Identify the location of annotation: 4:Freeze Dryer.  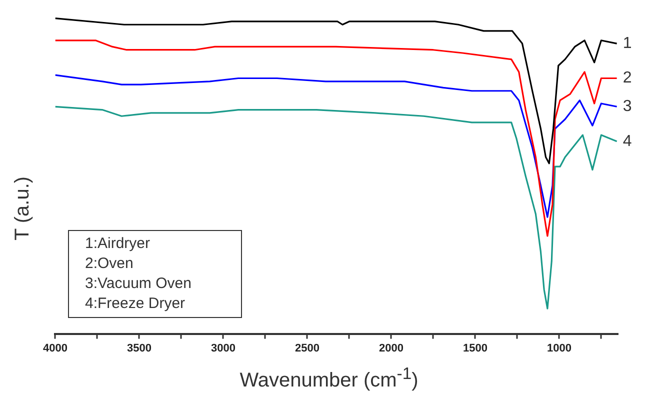
(135, 304).